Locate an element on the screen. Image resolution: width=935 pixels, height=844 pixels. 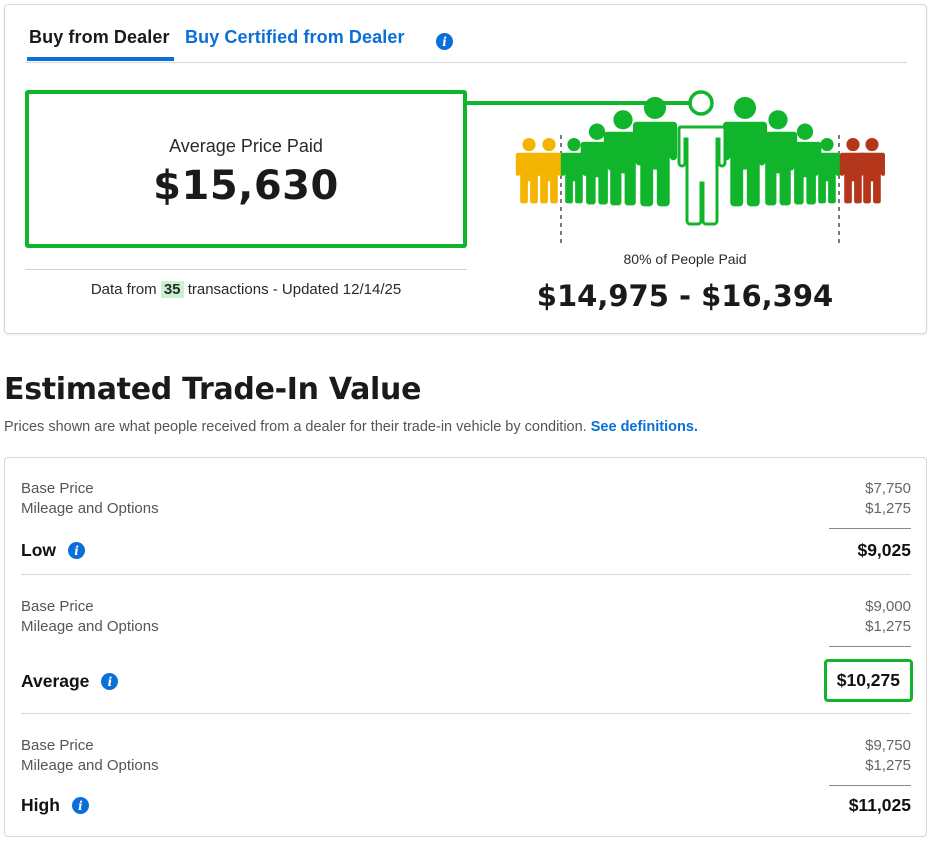
tab-buy-certified: Buy Certified from Dealer is located at coordinates (295, 37).